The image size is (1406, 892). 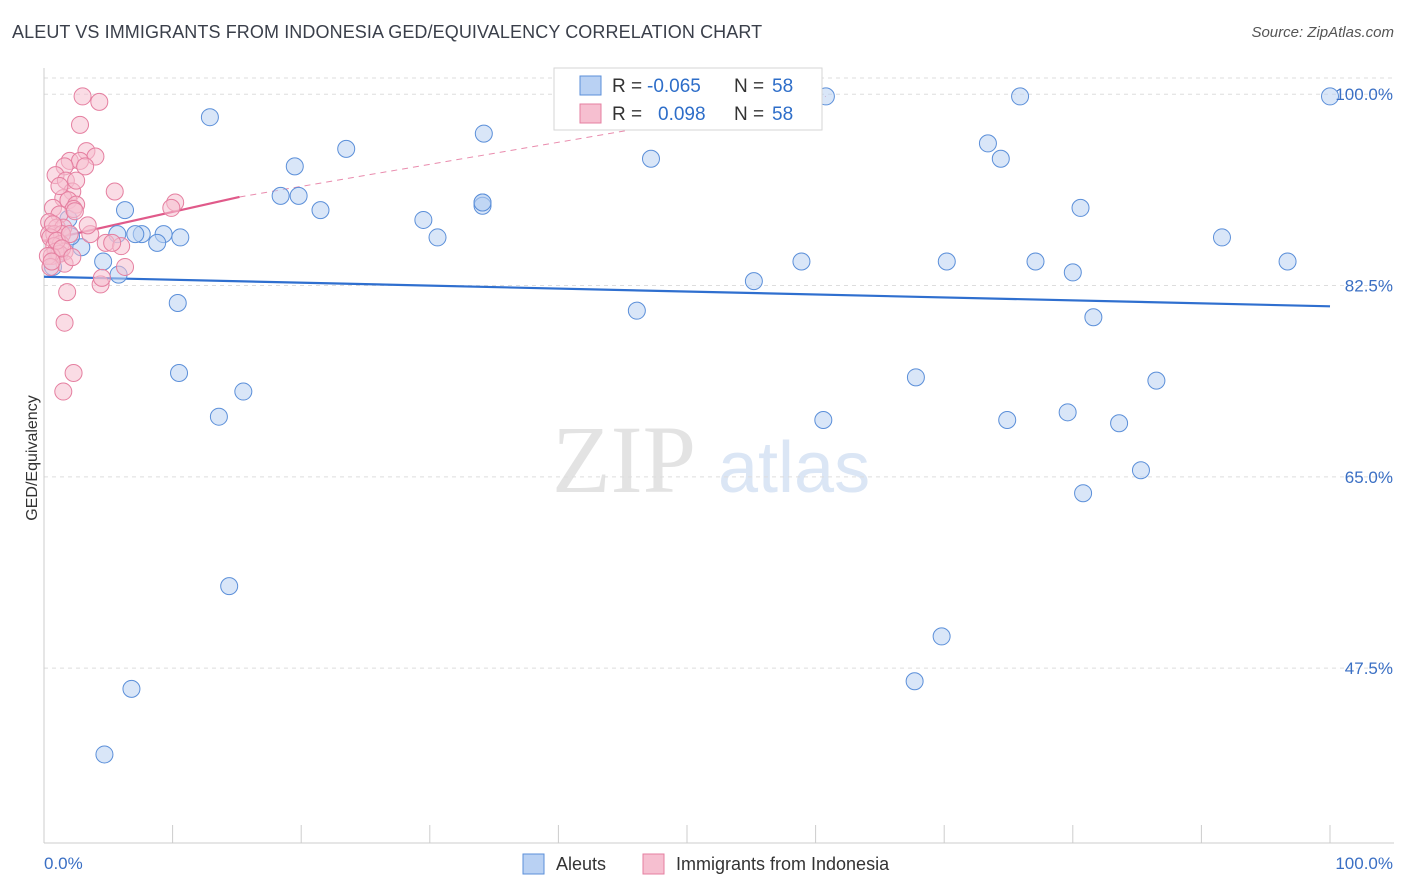 What do you see at coordinates (682, 114) in the screenshot?
I see `legend-r-value-2: 0.098` at bounding box center [682, 114].